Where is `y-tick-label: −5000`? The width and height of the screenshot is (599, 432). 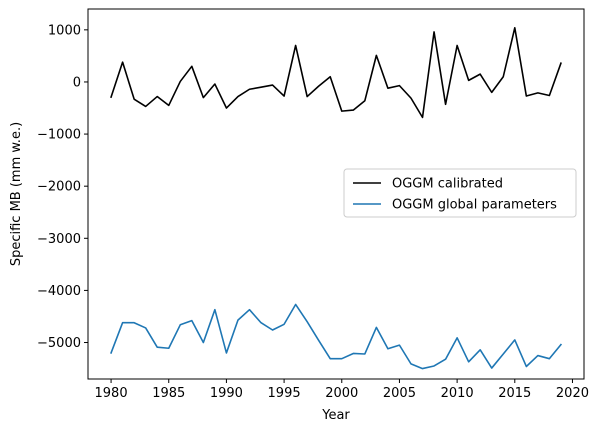
y-tick-label: −5000 is located at coordinates (59, 343).